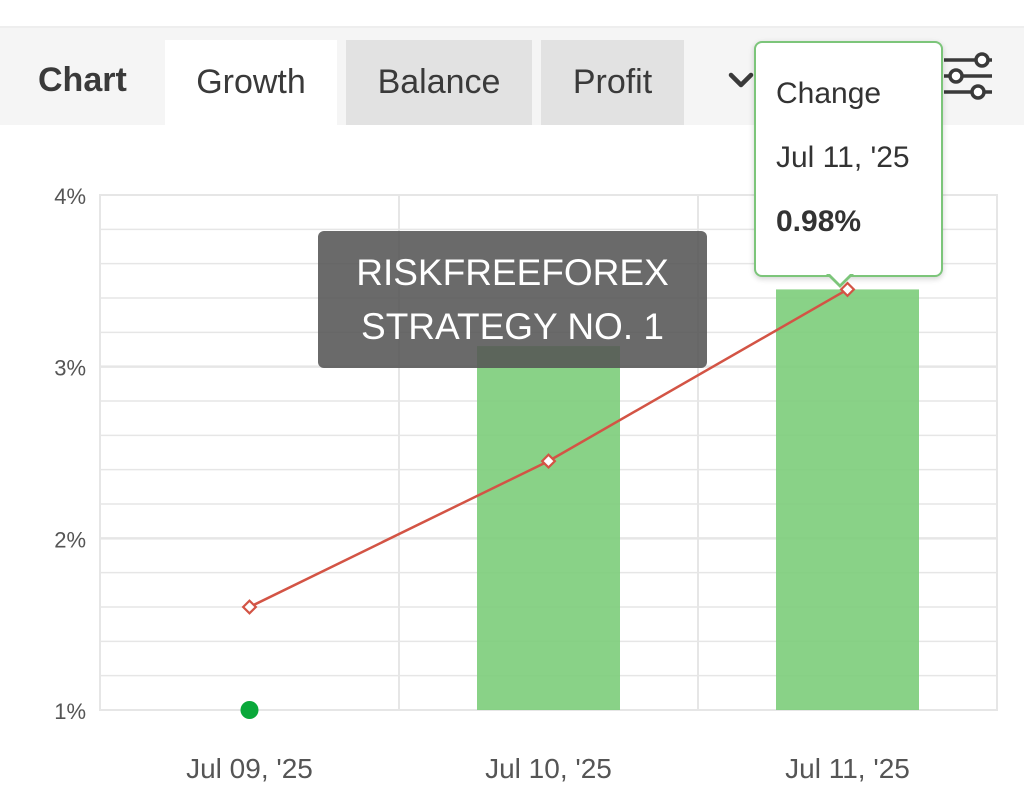 The height and width of the screenshot is (809, 1024). What do you see at coordinates (251, 82) in the screenshot?
I see `tab-growth: Growth` at bounding box center [251, 82].